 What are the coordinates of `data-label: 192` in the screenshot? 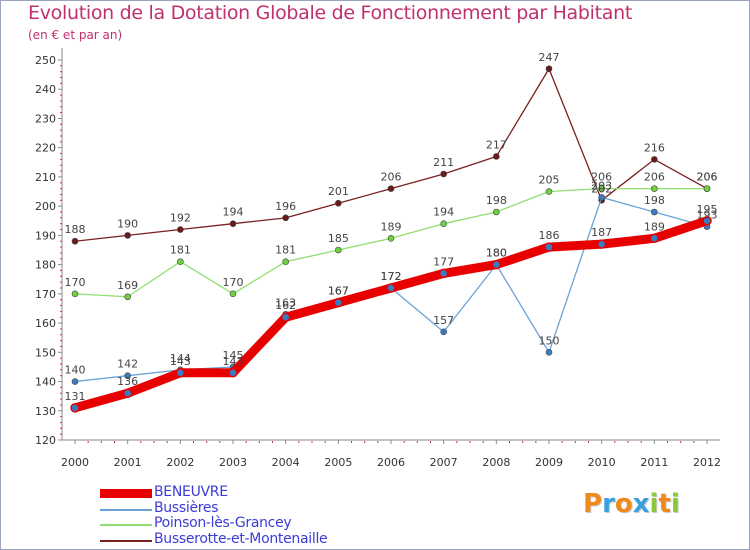 It's located at (180, 218).